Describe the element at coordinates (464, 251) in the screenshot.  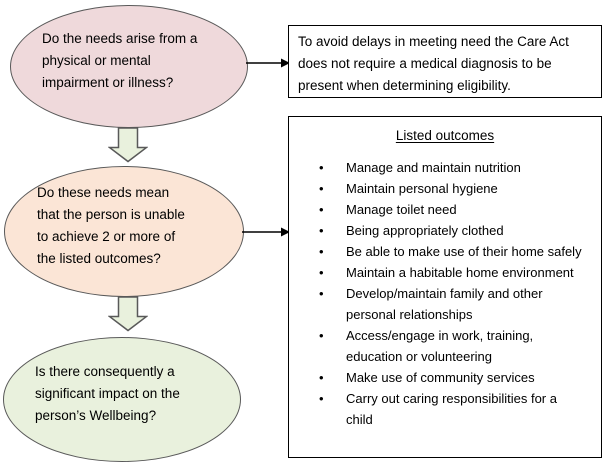
I see `outcome-text: Be able to make use of their home safely` at that location.